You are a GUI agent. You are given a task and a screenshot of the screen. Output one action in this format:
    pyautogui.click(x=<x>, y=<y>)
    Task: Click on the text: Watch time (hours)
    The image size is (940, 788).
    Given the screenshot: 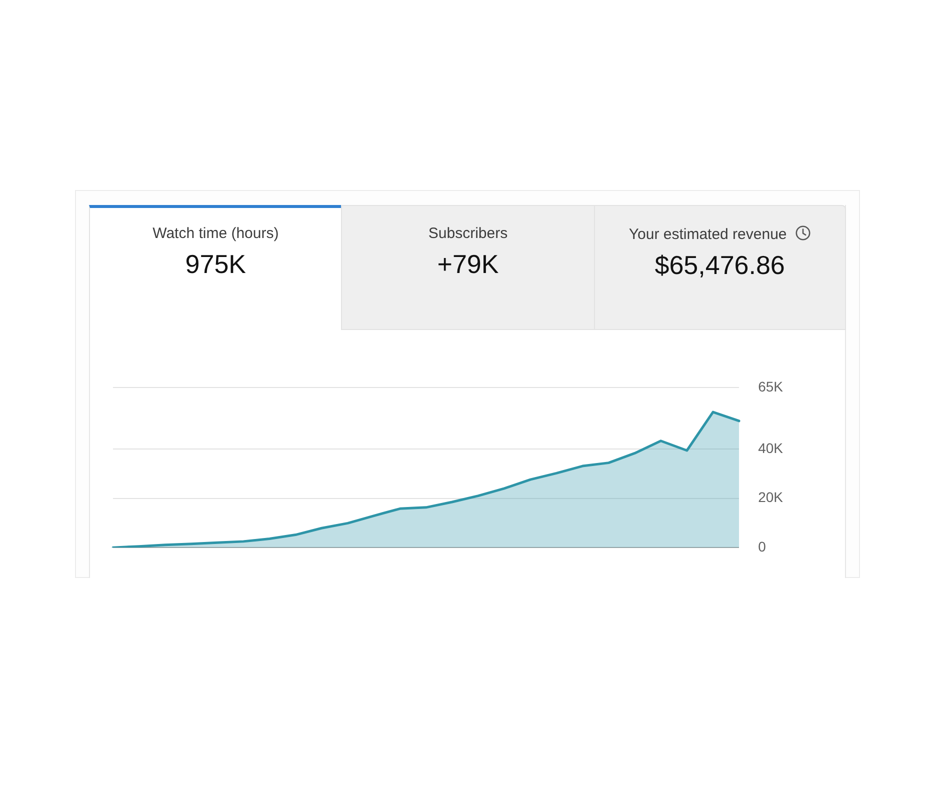 What is the action you would take?
    pyautogui.click(x=215, y=233)
    